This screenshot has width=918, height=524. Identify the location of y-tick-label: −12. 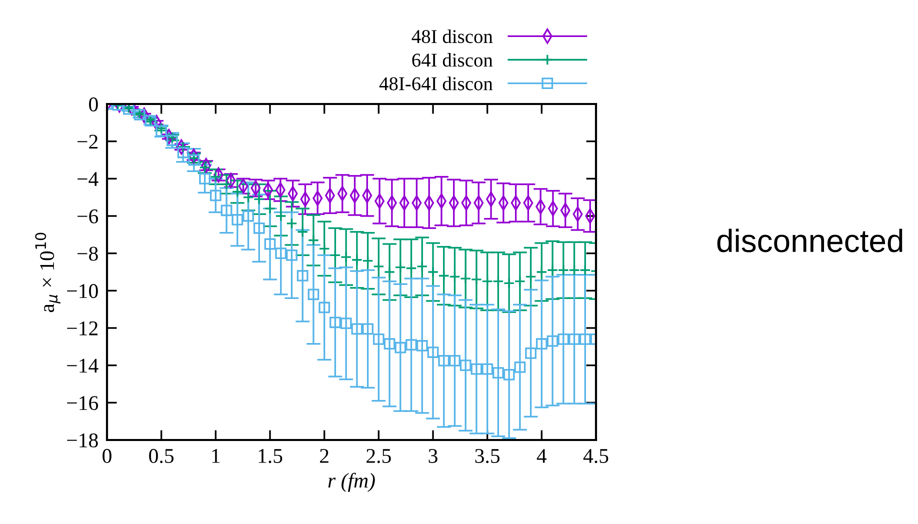
(82, 328).